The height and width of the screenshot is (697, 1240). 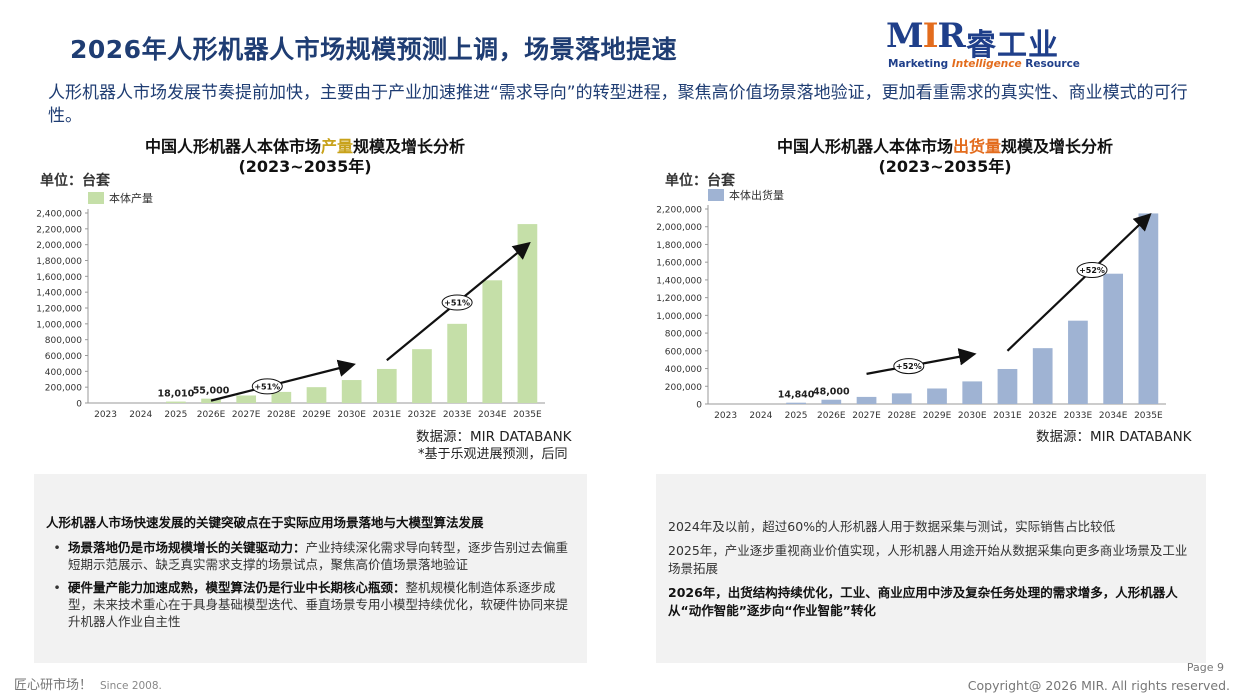 I want to click on x-tick-label: 2027E, so click(x=246, y=415).